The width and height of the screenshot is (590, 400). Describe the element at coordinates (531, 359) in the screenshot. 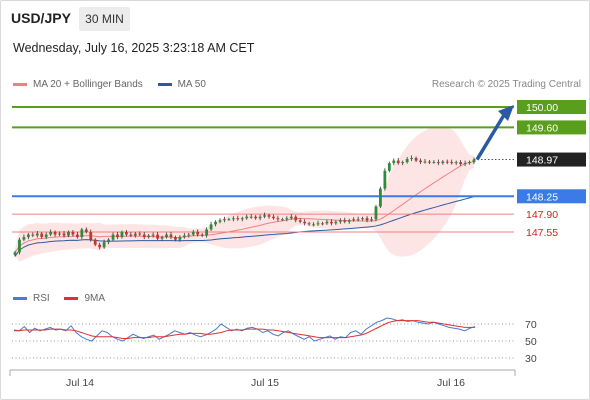

I see `rsi-tick-label: 30` at that location.